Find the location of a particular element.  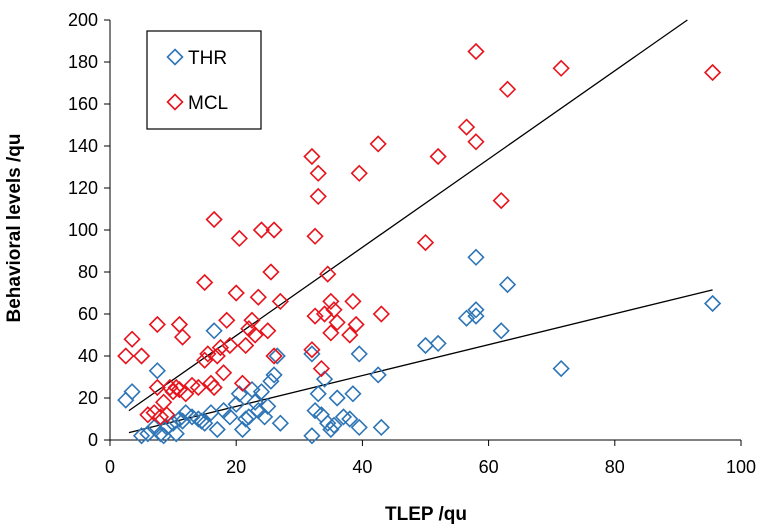

y-tick-label: 160 is located at coordinates (83, 104).